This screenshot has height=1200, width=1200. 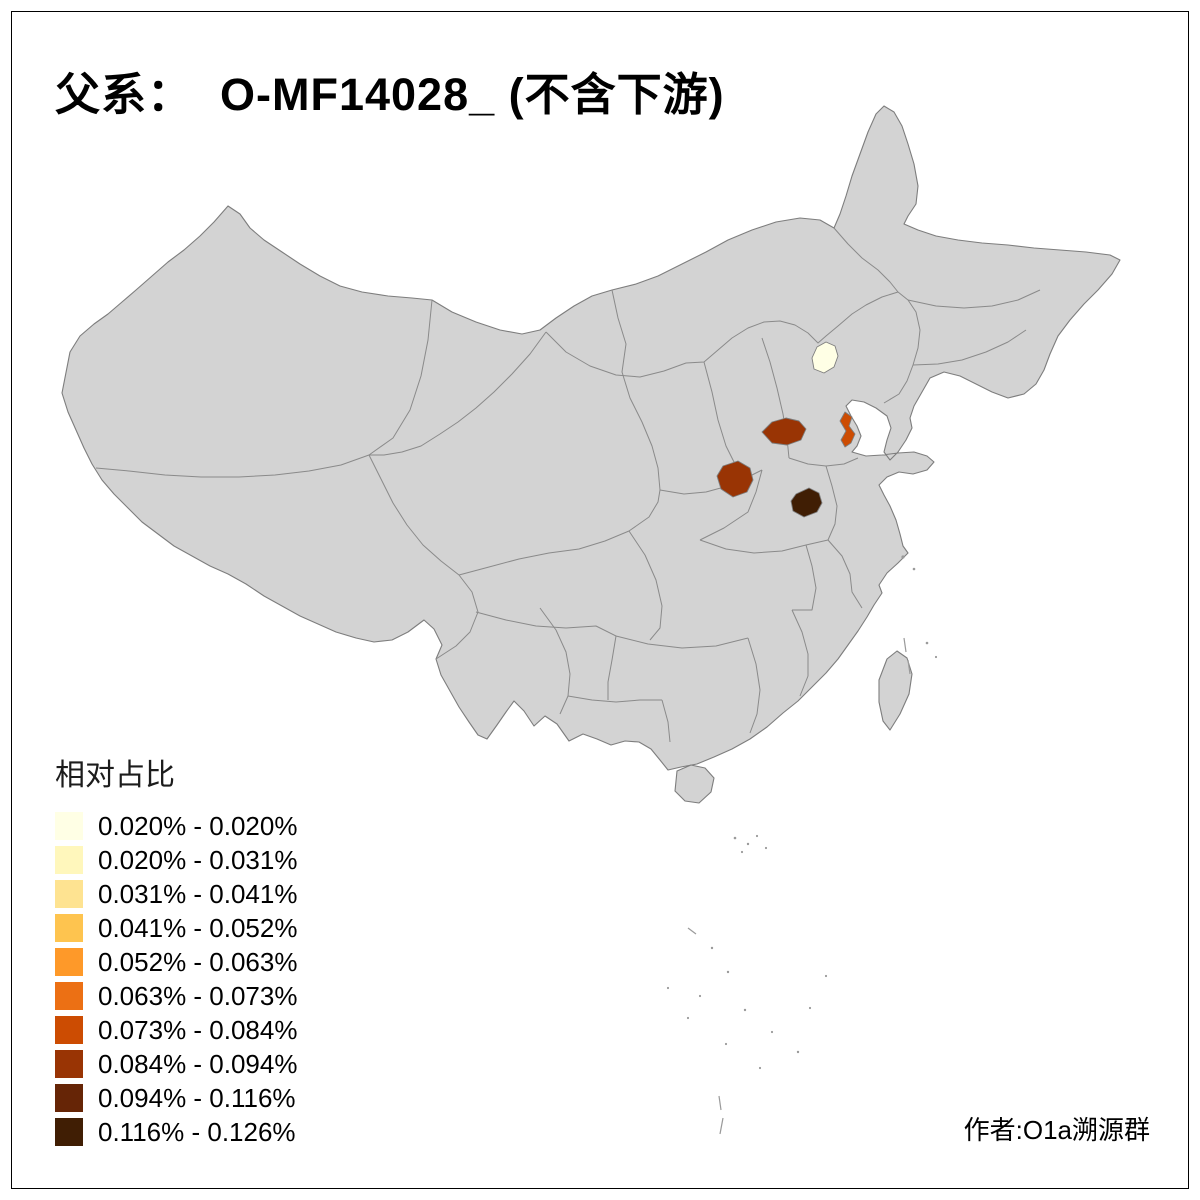 I want to click on legend-item: 0.031% - 0.041%, so click(x=176, y=893).